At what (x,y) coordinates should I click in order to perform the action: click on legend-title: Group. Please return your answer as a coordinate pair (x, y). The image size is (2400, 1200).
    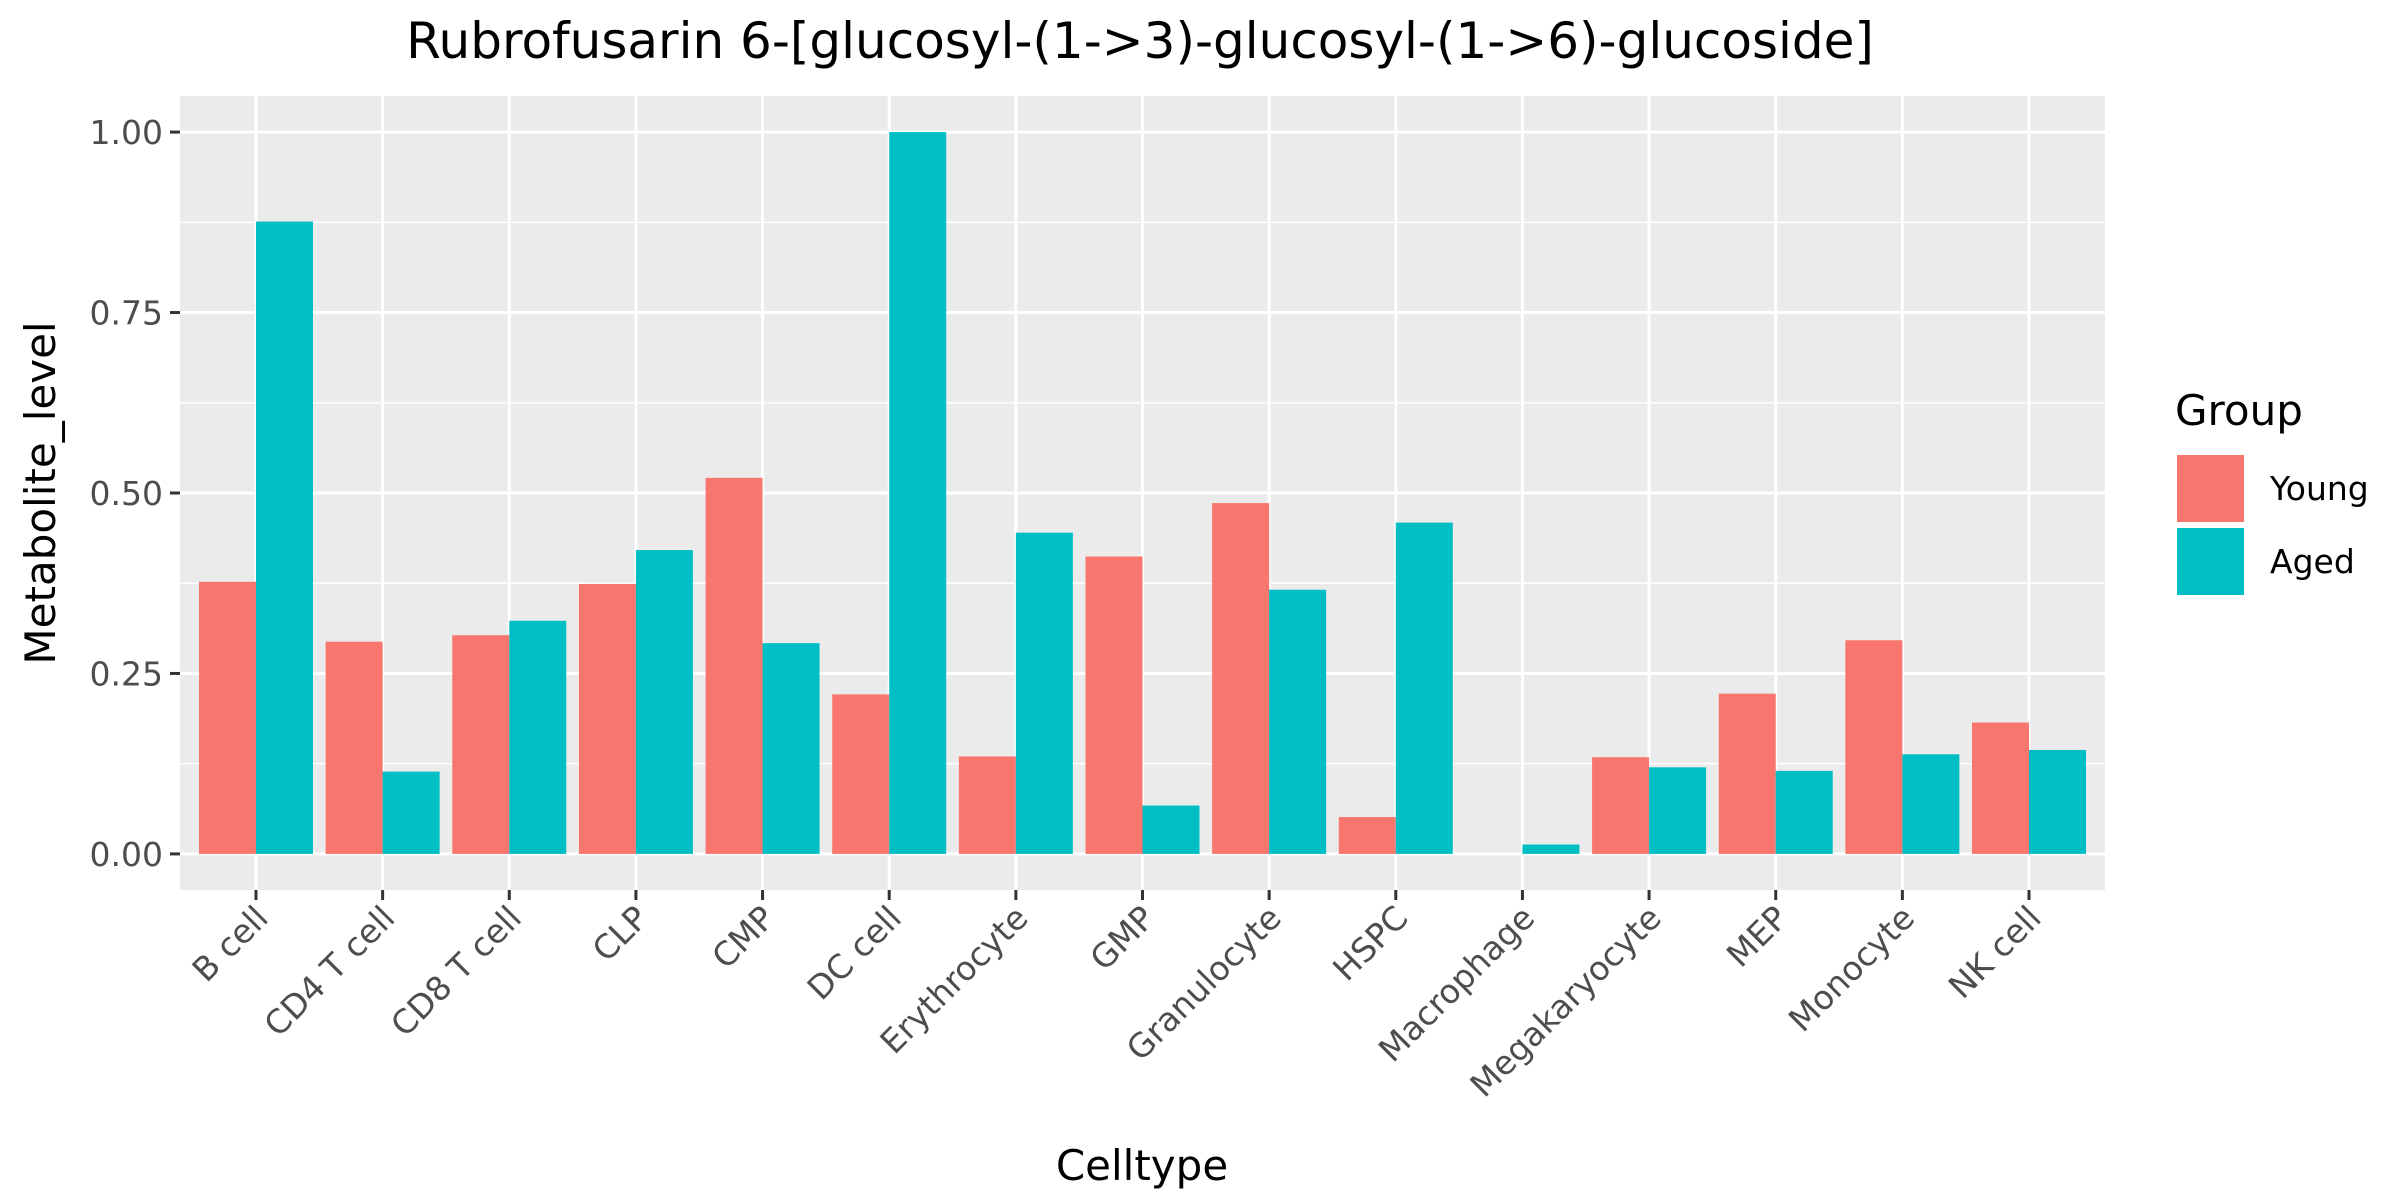
    Looking at the image, I should click on (2239, 410).